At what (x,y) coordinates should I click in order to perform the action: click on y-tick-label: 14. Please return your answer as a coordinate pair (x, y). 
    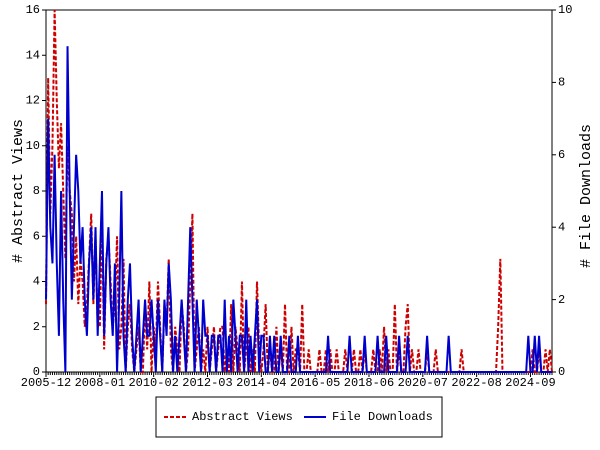
    Looking at the image, I should click on (33, 55).